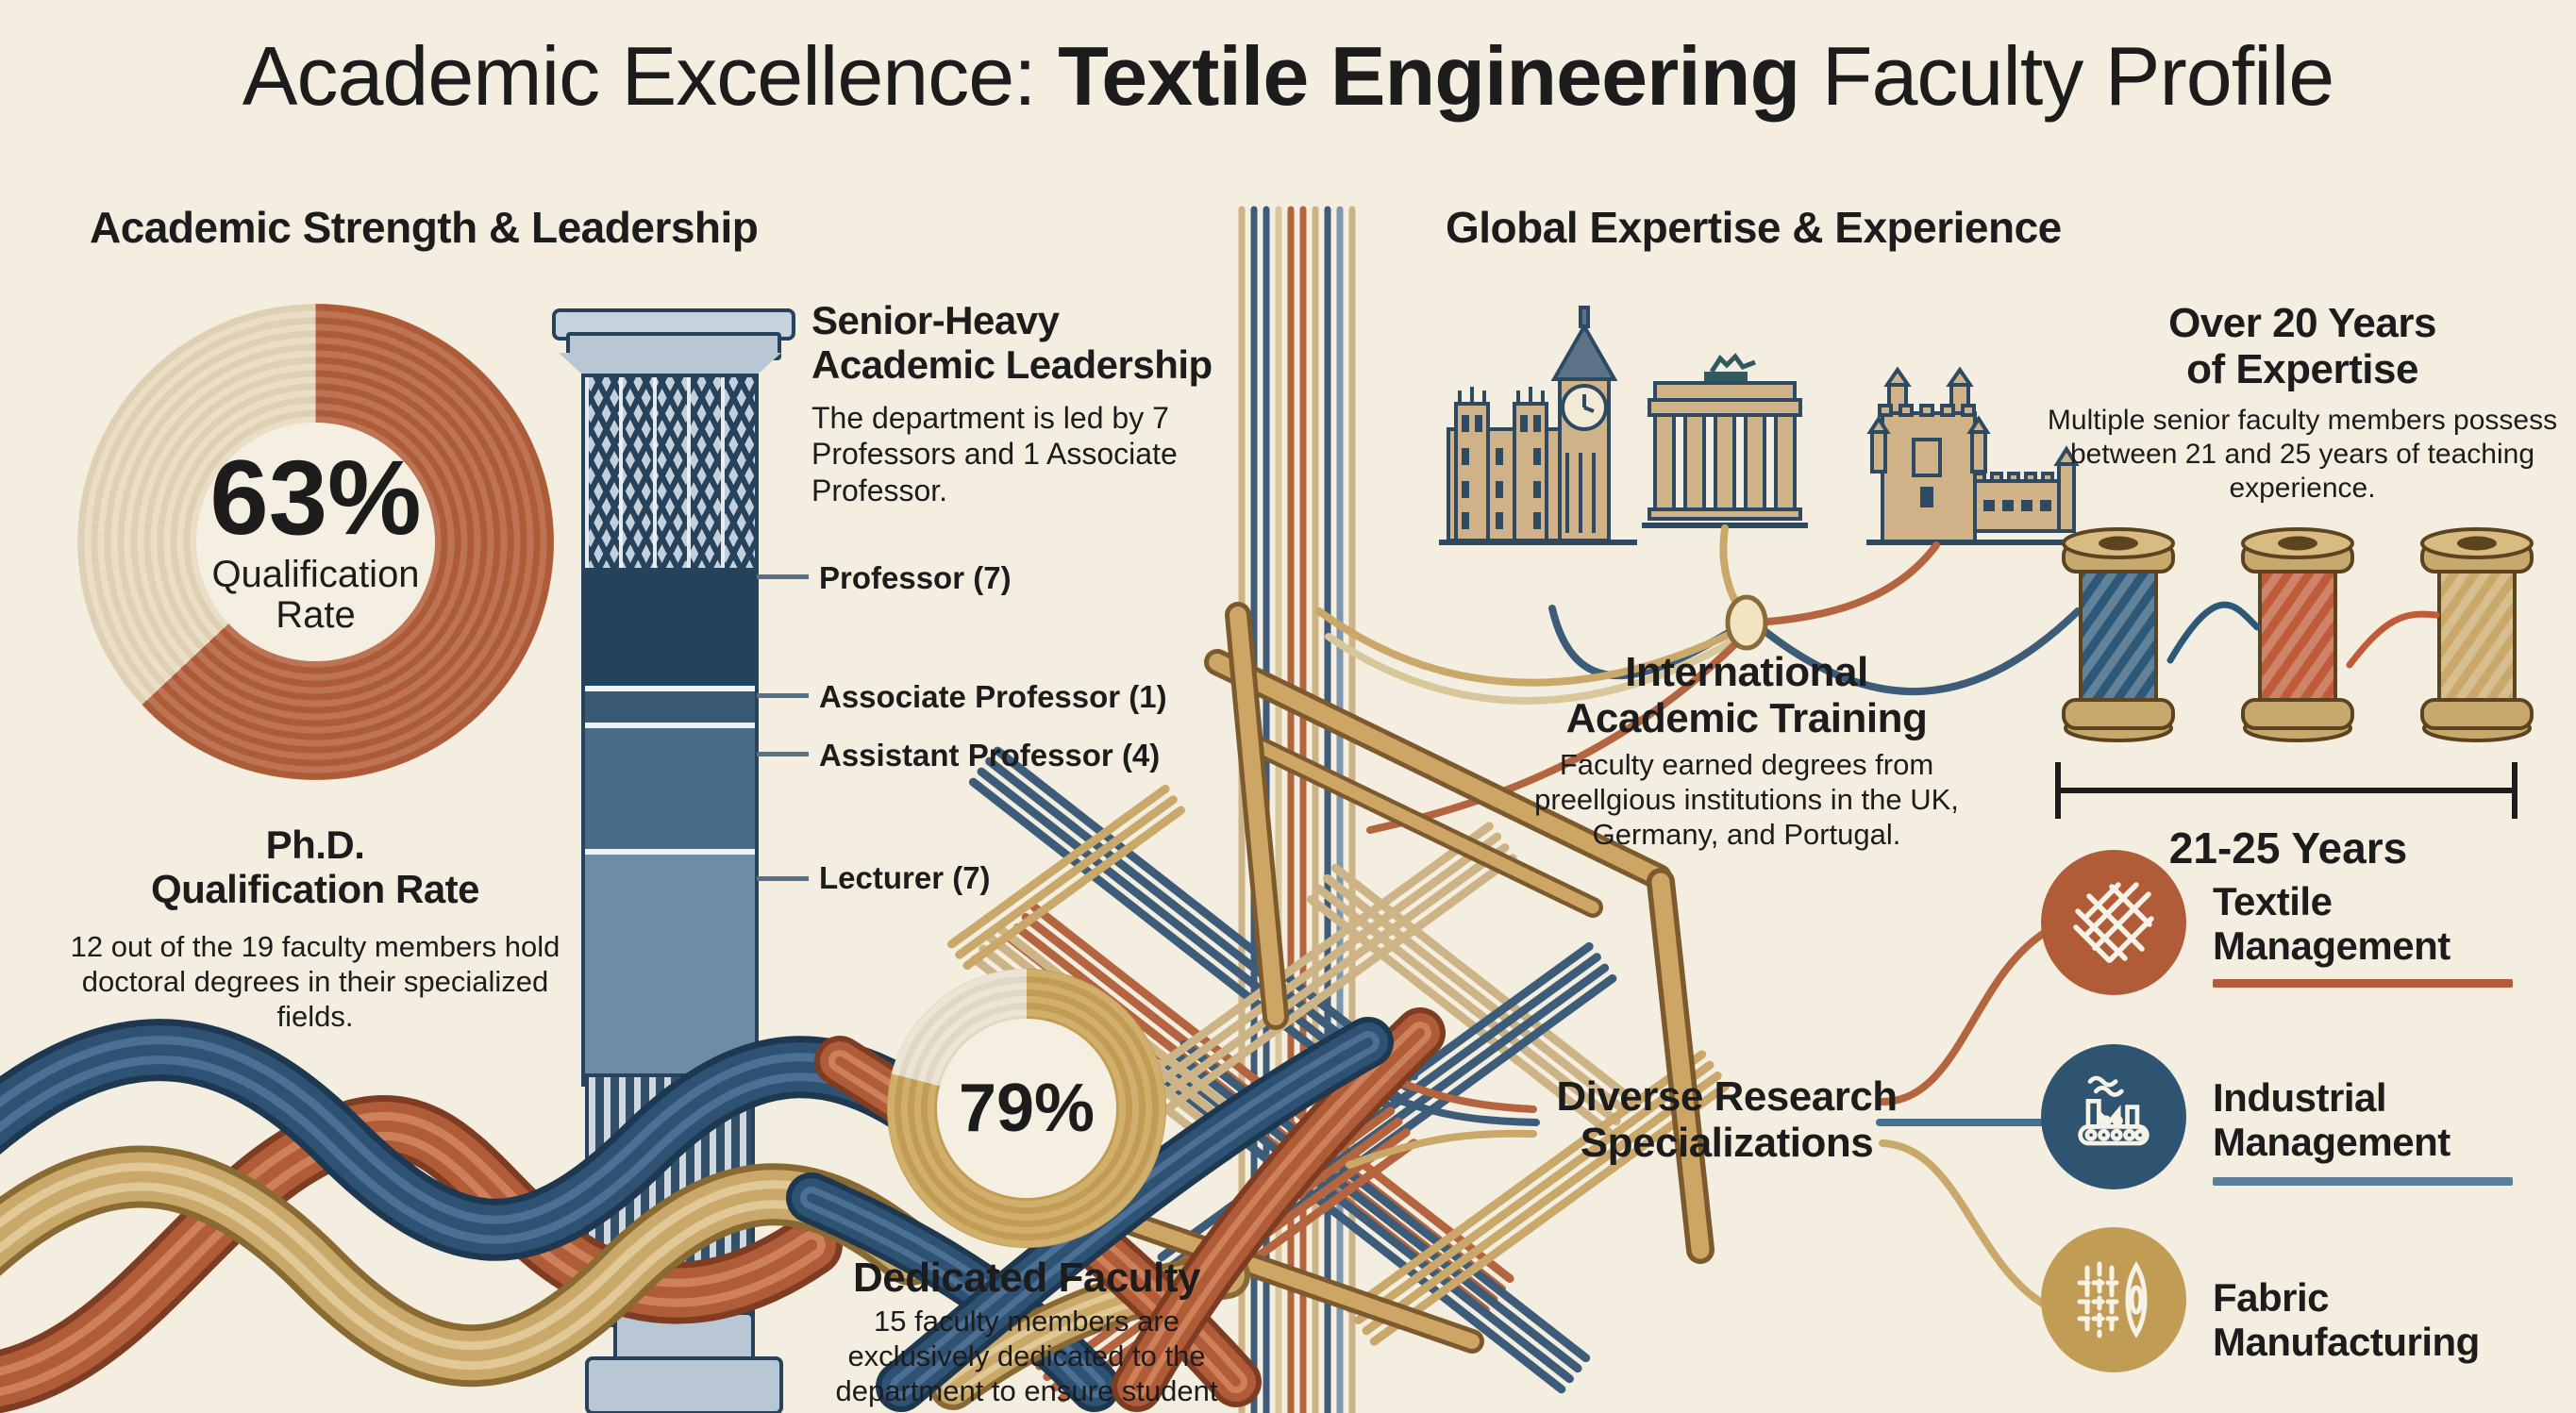  What do you see at coordinates (783, 878) in the screenshot?
I see `lecturer-connector-line` at bounding box center [783, 878].